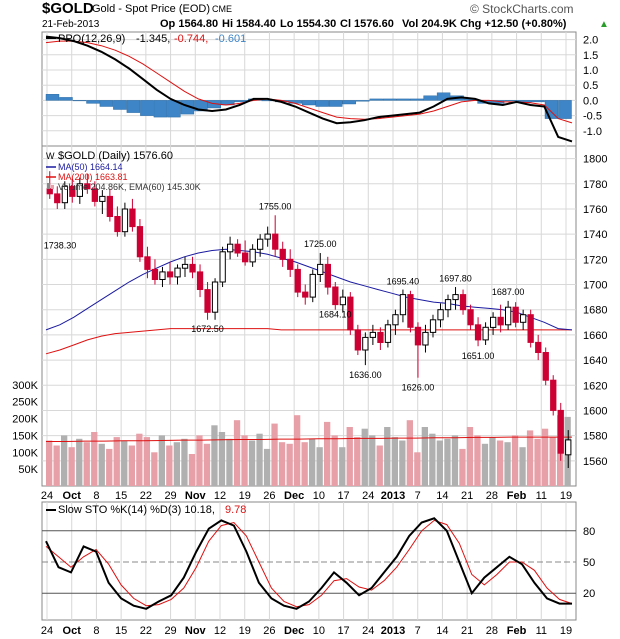 This screenshot has height=639, width=620. Describe the element at coordinates (50, 156) in the screenshot. I see `chart-icon: W` at that location.